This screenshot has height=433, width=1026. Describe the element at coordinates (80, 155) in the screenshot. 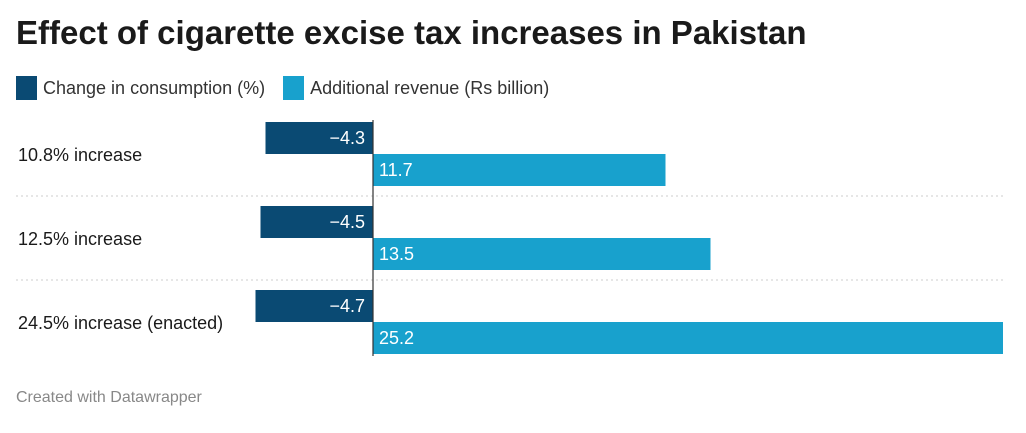

I see `category-label: 10.8% increase` at that location.